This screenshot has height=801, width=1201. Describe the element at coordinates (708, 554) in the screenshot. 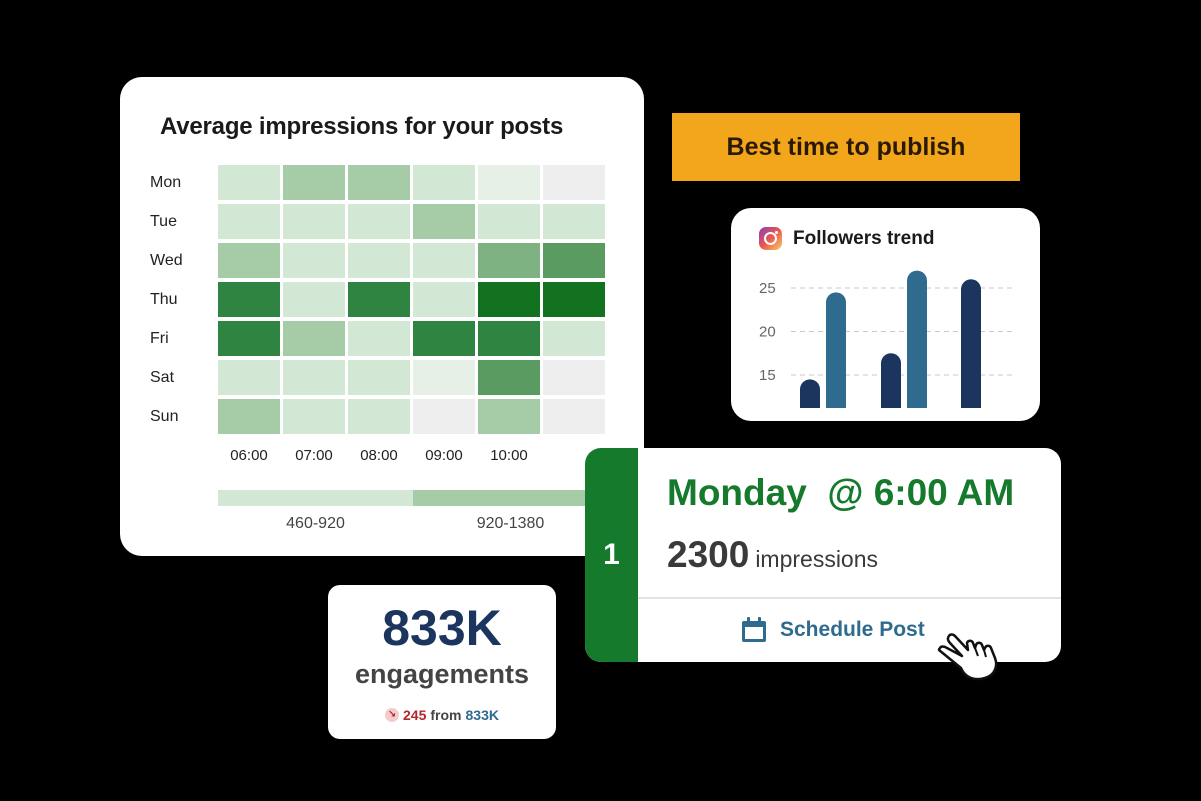

I see `impressions-value: 2300` at that location.